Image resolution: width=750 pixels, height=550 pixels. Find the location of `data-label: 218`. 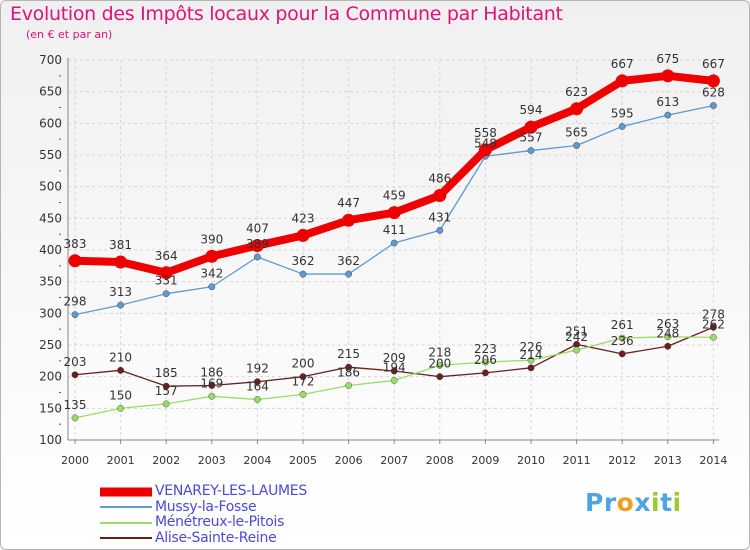

data-label: 218 is located at coordinates (439, 352).